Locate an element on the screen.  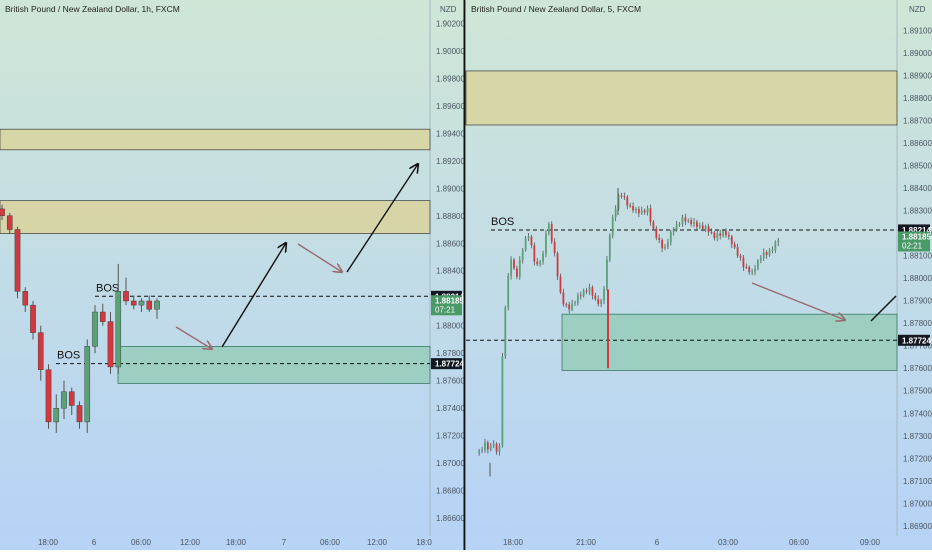
projection-arrow-target is located at coordinates (382, 218).